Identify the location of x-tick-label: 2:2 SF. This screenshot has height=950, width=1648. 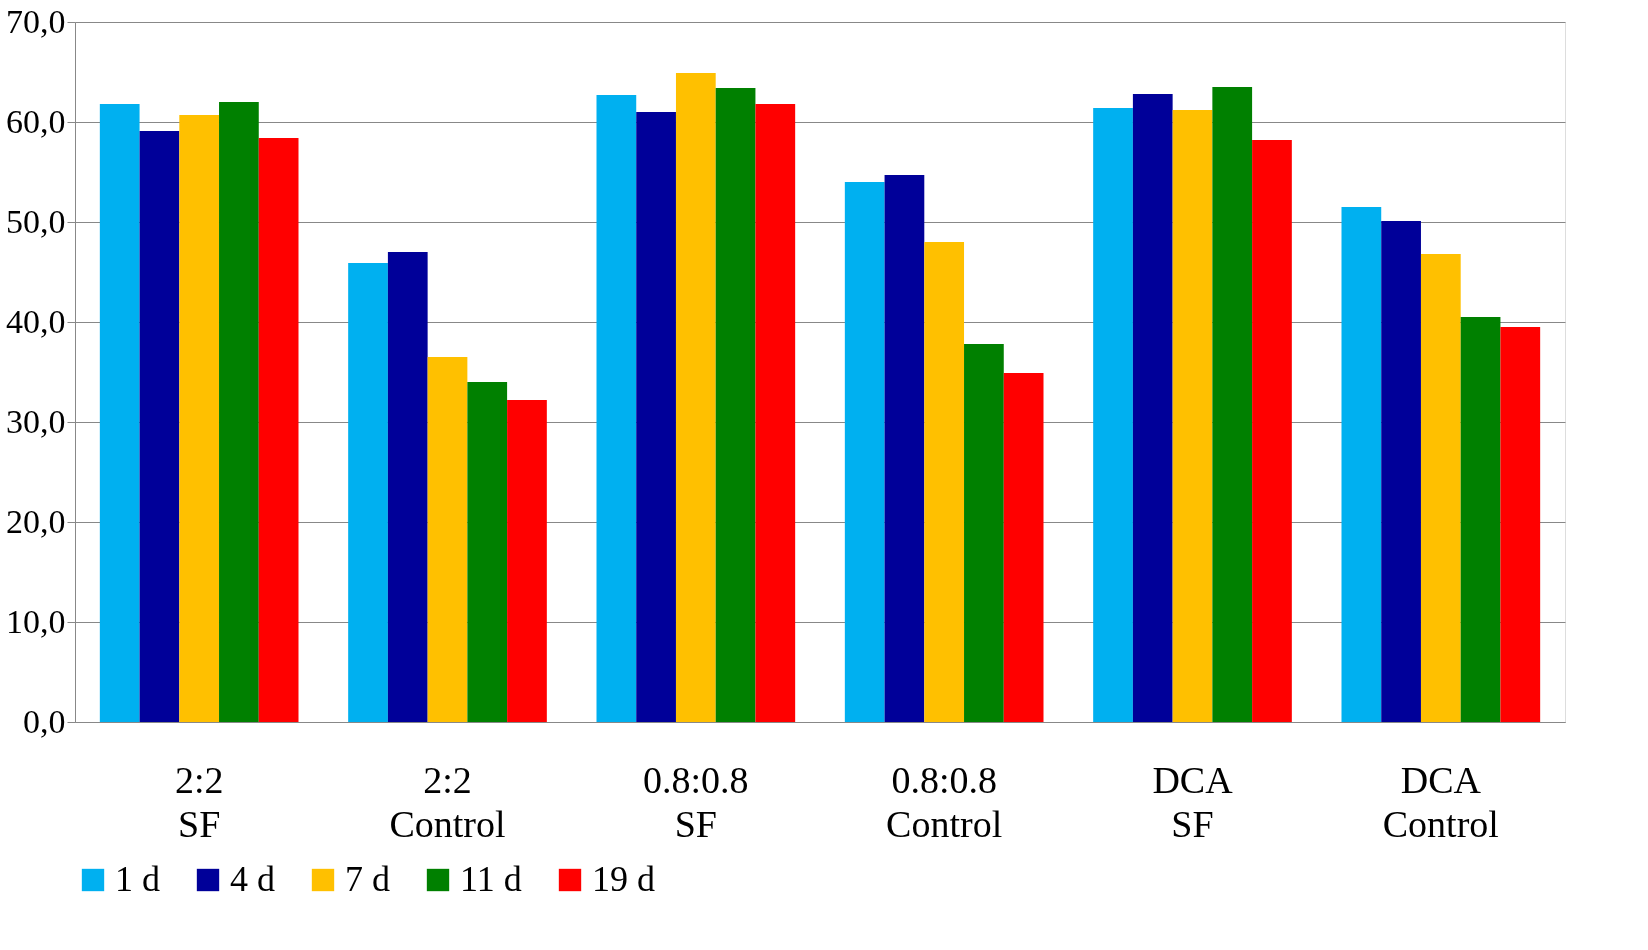
(199, 801).